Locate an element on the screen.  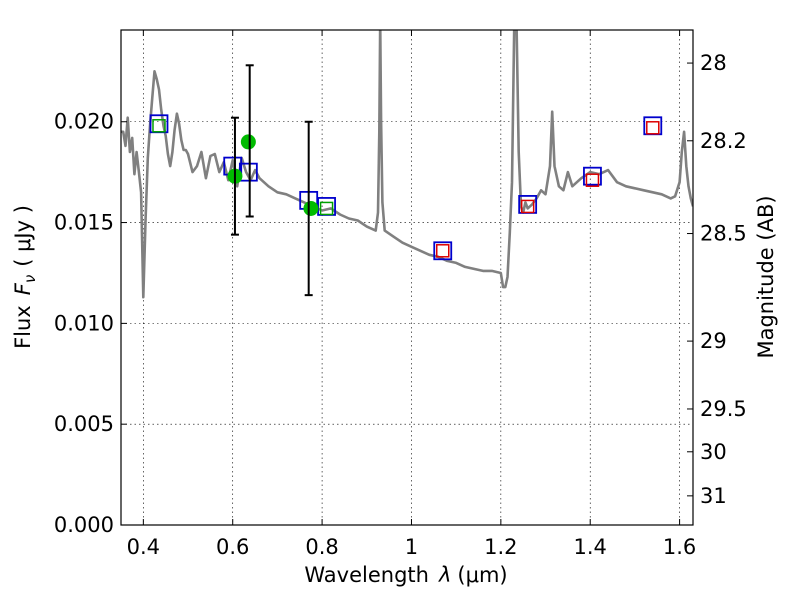
y-tick-label: 0.020 is located at coordinates (84, 122).